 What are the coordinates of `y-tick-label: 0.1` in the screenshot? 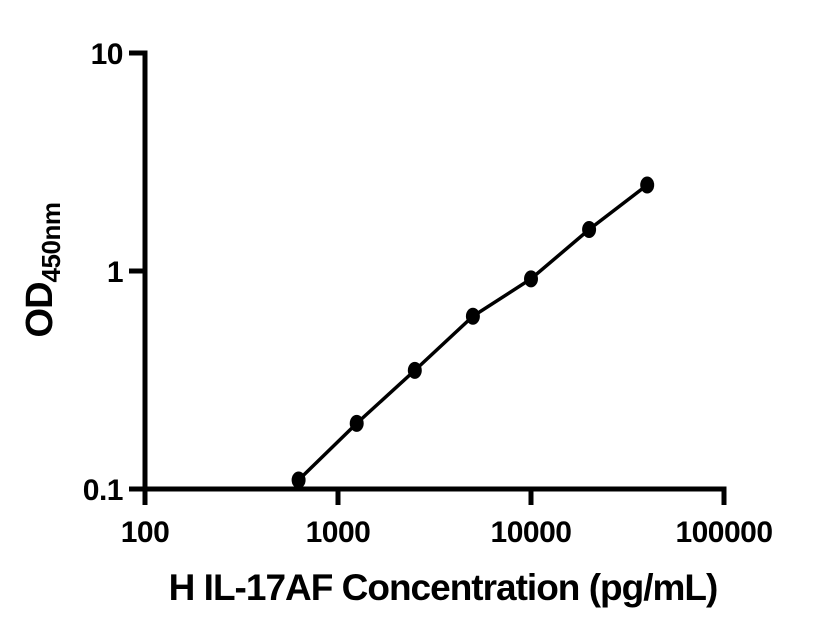 It's located at (103, 490).